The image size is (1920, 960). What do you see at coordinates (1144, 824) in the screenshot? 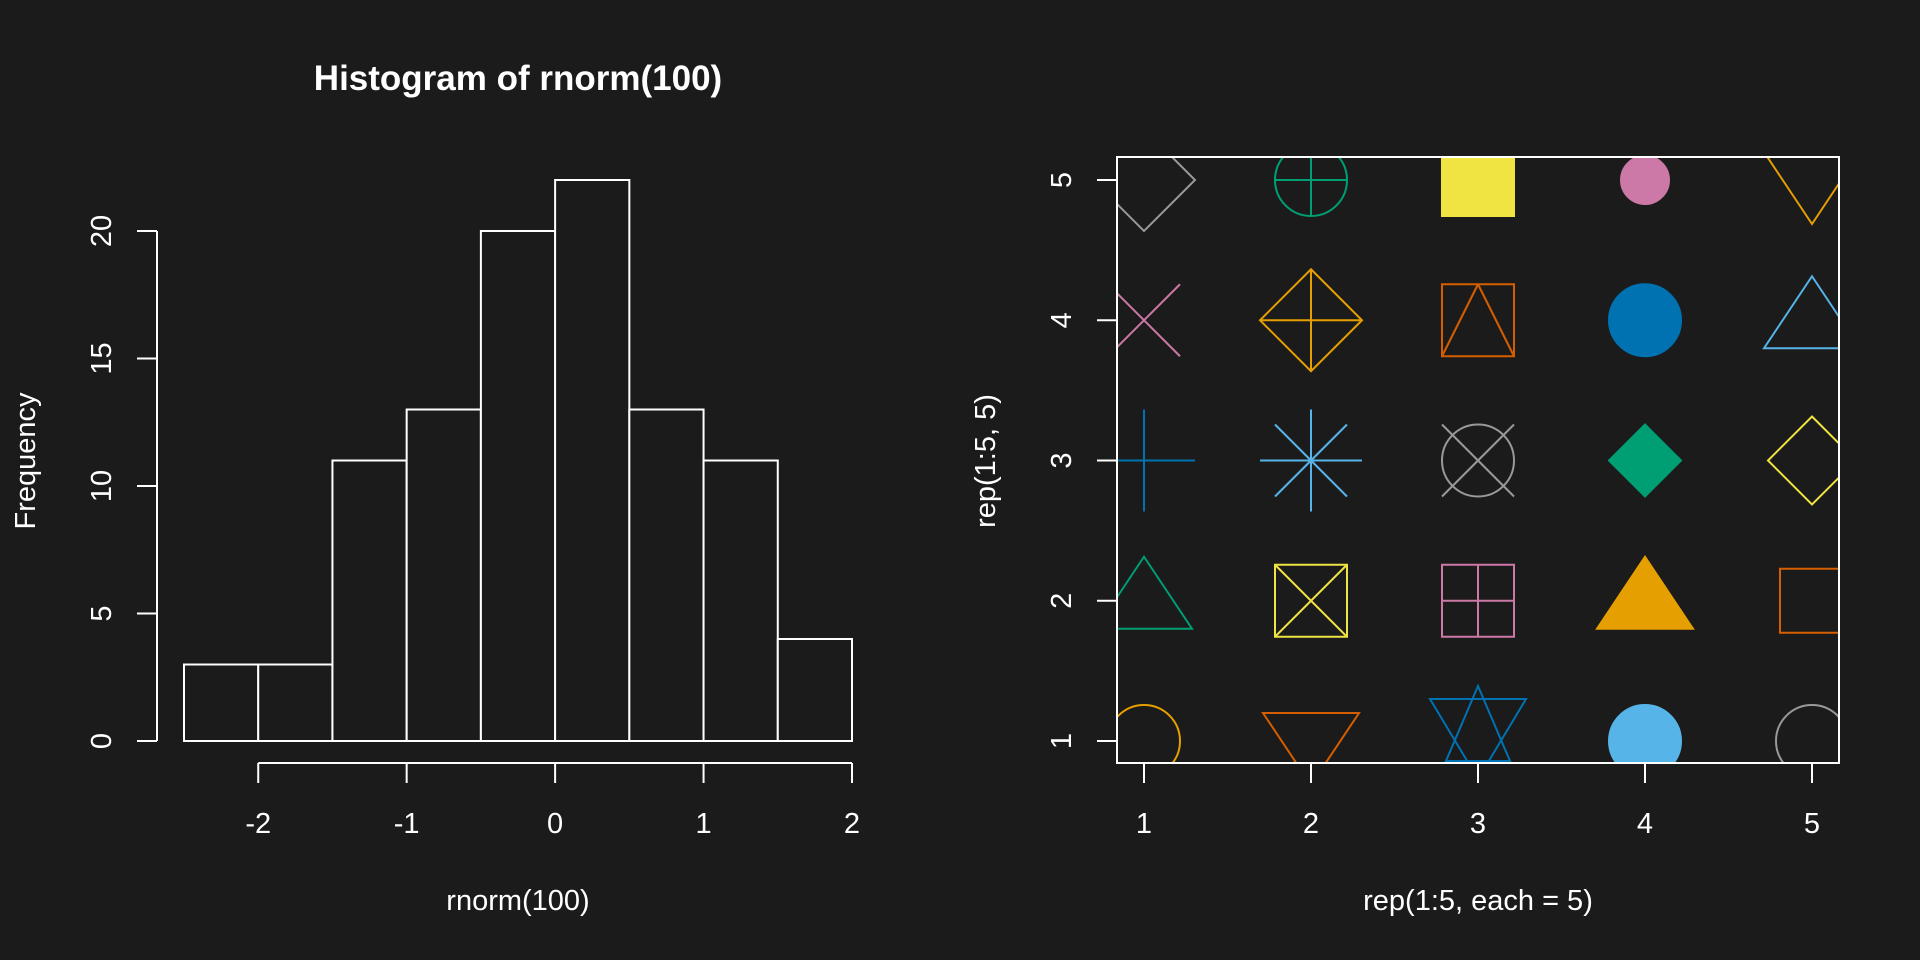
I see `scatter-x-tick-label: 1` at bounding box center [1144, 824].